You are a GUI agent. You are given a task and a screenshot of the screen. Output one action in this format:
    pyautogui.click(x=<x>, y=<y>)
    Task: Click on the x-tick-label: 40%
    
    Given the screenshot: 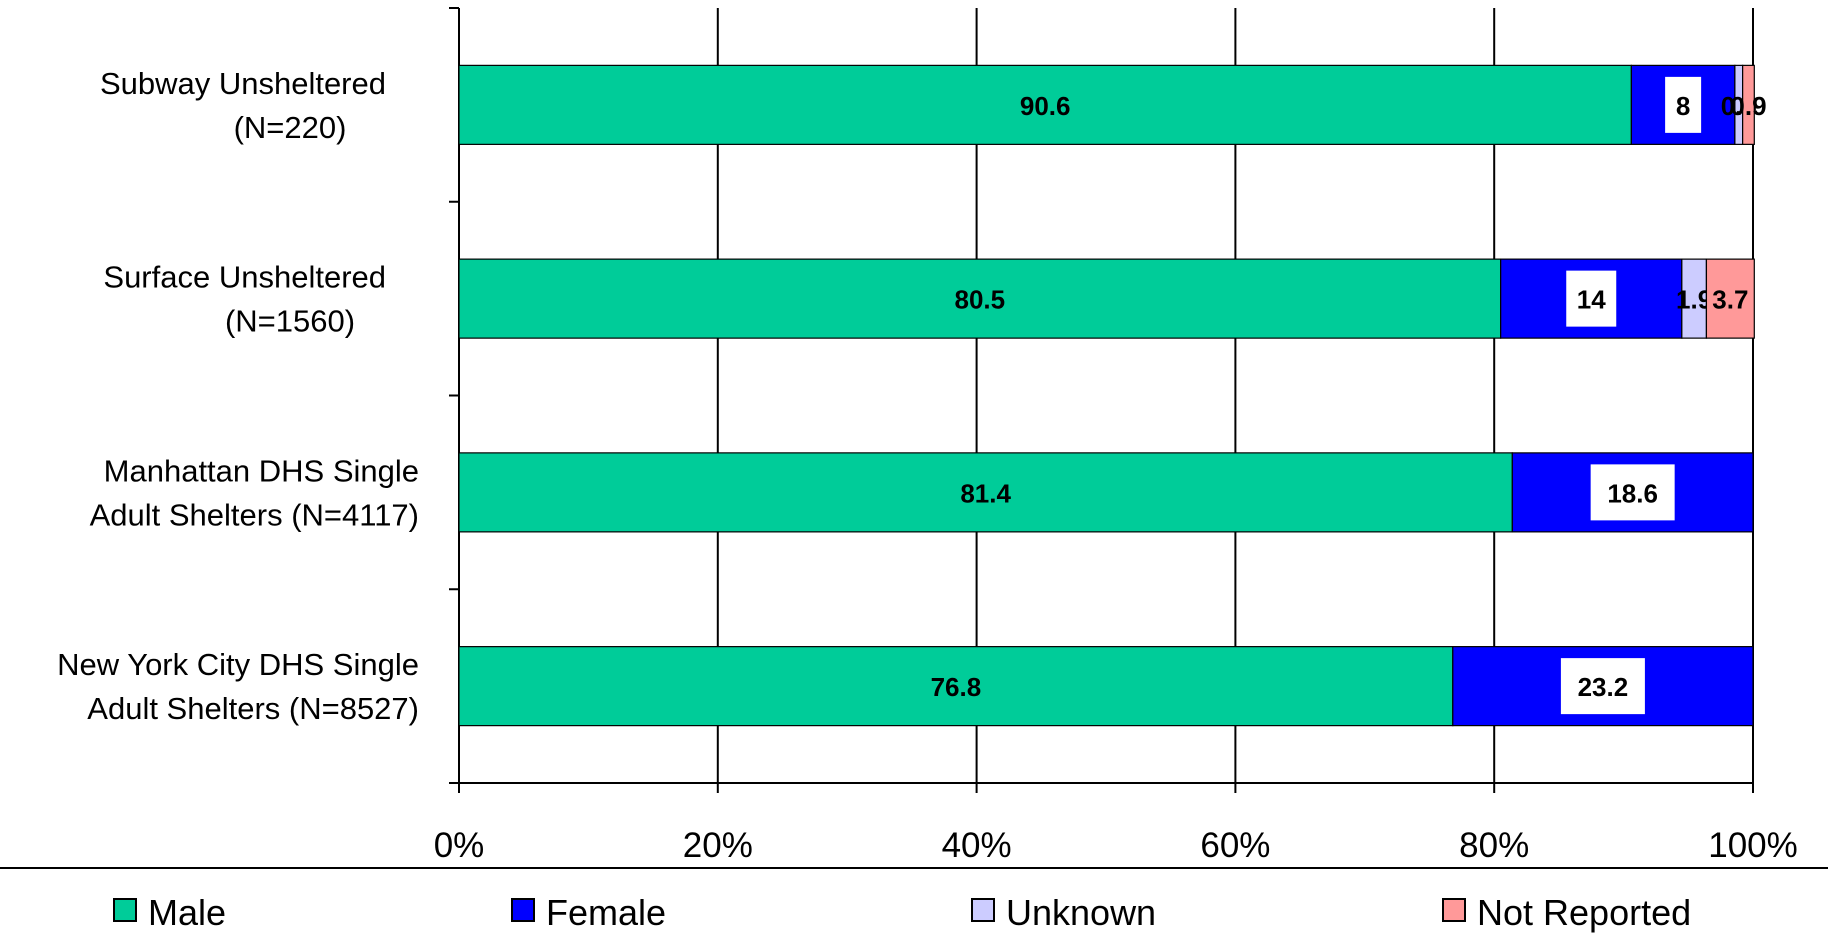 What is the action you would take?
    pyautogui.click(x=977, y=845)
    